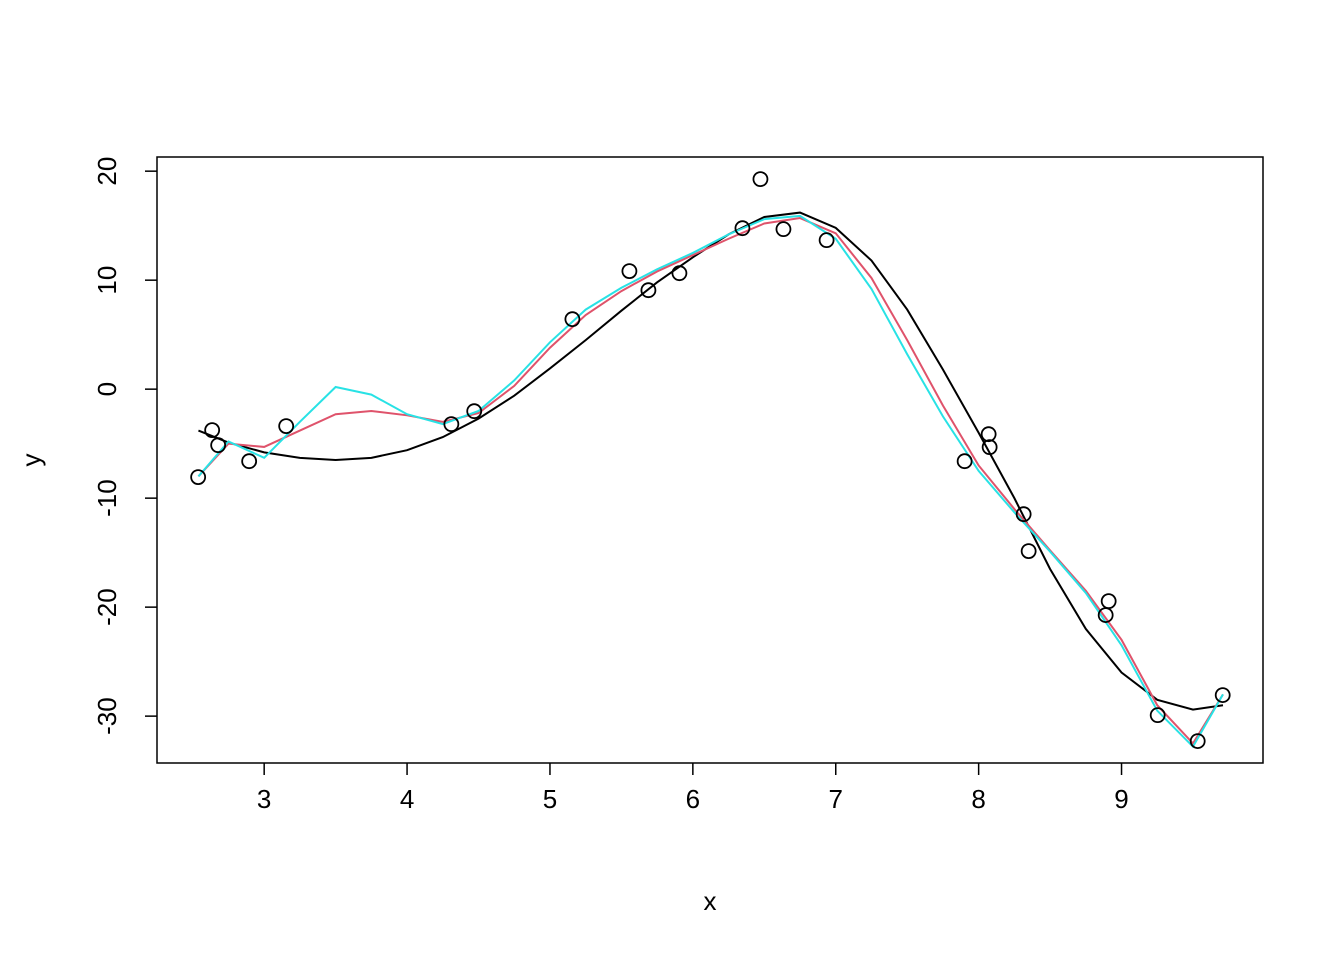 The image size is (1344, 960). I want to click on y-tick-label: -30, so click(107, 716).